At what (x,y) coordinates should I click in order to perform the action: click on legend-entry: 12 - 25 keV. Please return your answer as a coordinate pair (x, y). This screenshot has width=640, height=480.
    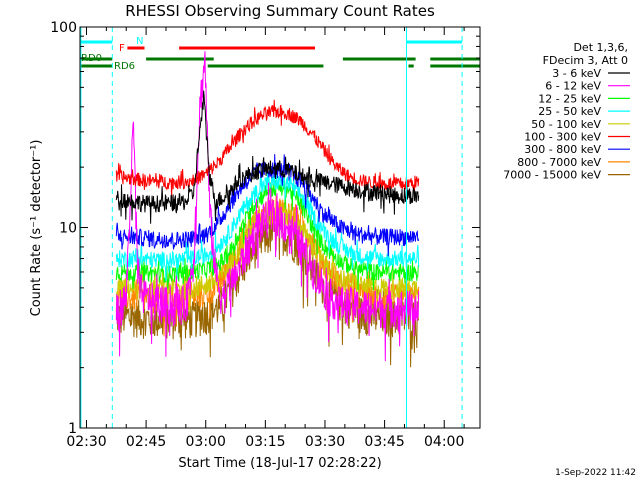
    Looking at the image, I should click on (569, 98).